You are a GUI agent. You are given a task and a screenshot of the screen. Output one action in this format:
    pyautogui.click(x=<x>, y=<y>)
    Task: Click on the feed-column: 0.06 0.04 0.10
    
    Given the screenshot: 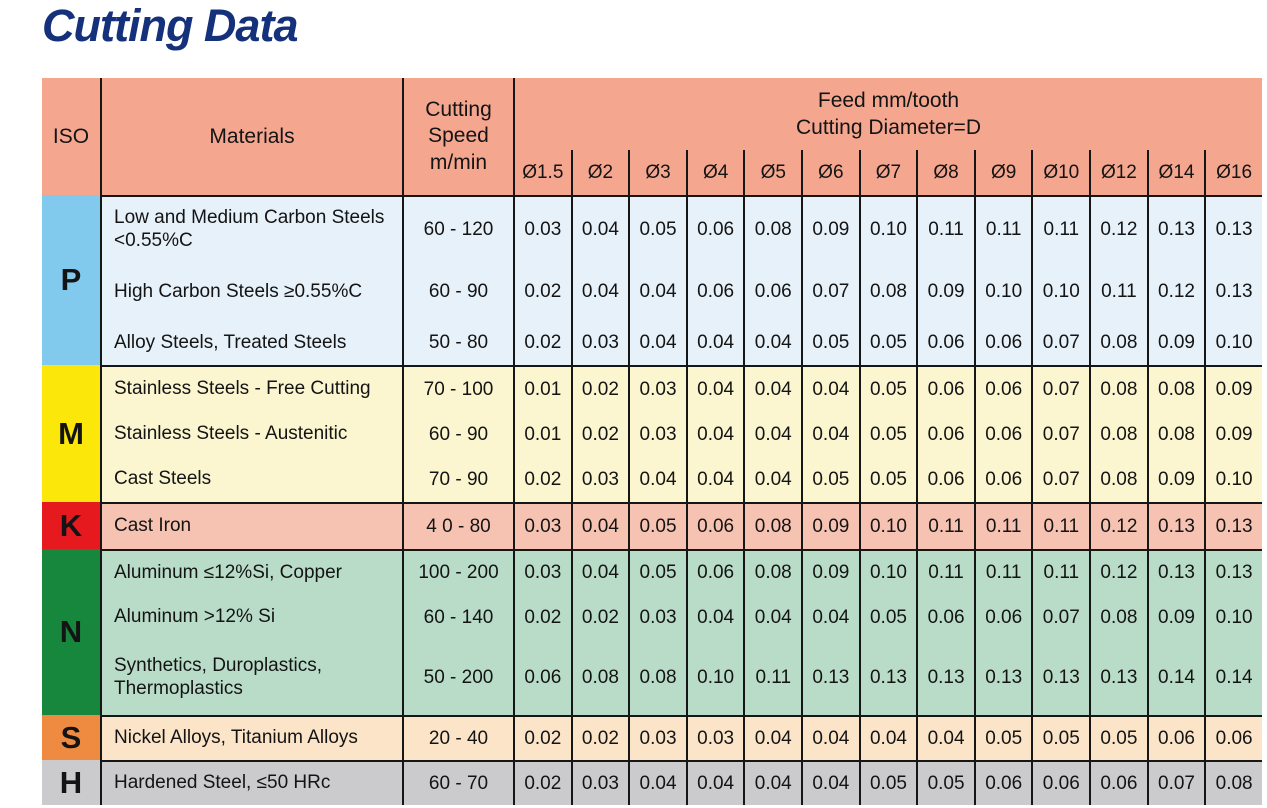 What is the action you would take?
    pyautogui.click(x=714, y=633)
    